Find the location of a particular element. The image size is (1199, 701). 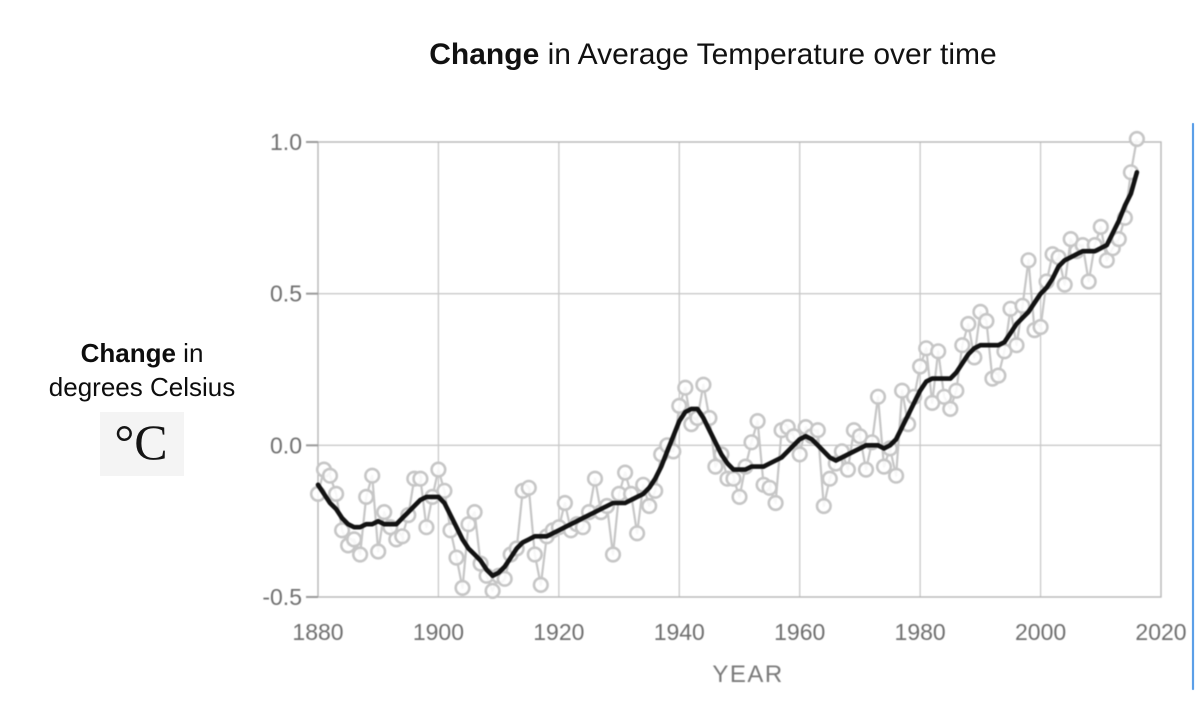

blue-vertical-rule is located at coordinates (1193, 406).